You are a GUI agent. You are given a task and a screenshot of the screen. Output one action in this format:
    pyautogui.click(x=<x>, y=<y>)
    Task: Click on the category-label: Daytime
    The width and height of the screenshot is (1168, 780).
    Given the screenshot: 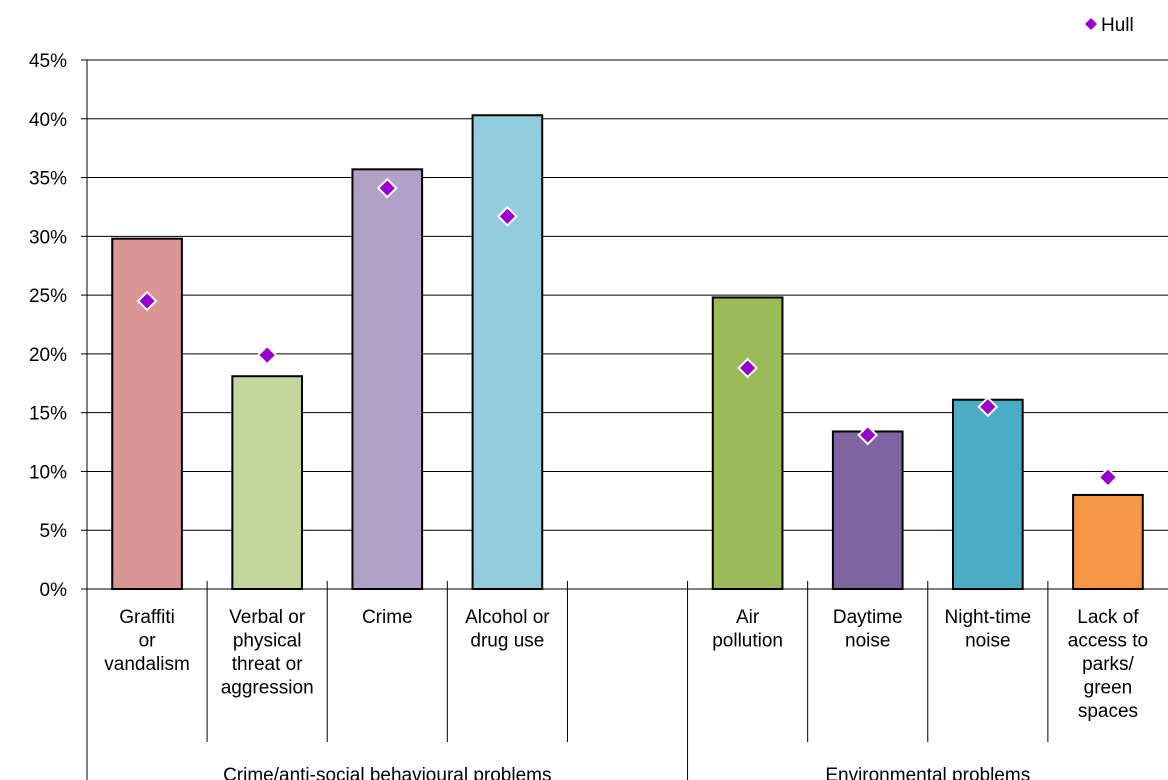 What is the action you would take?
    pyautogui.click(x=868, y=617)
    